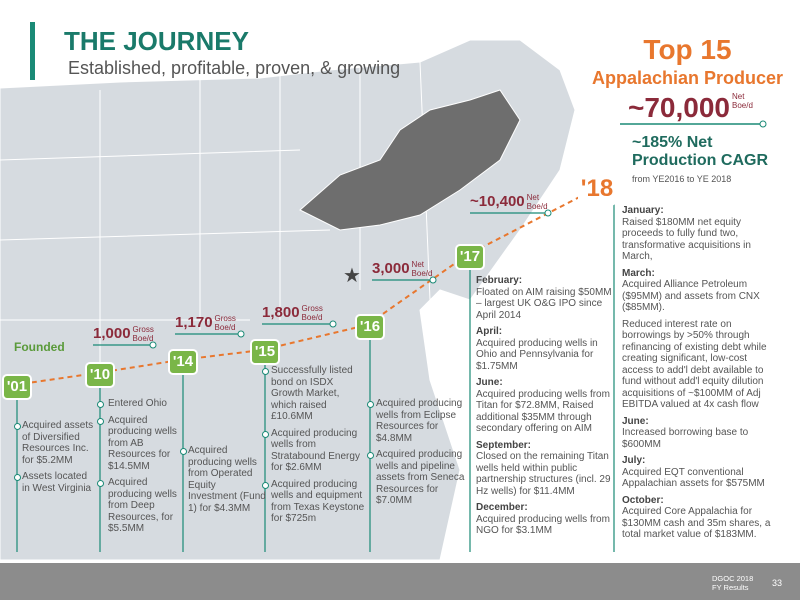  What do you see at coordinates (638, 273) in the screenshot?
I see `item-heading: March:` at bounding box center [638, 273].